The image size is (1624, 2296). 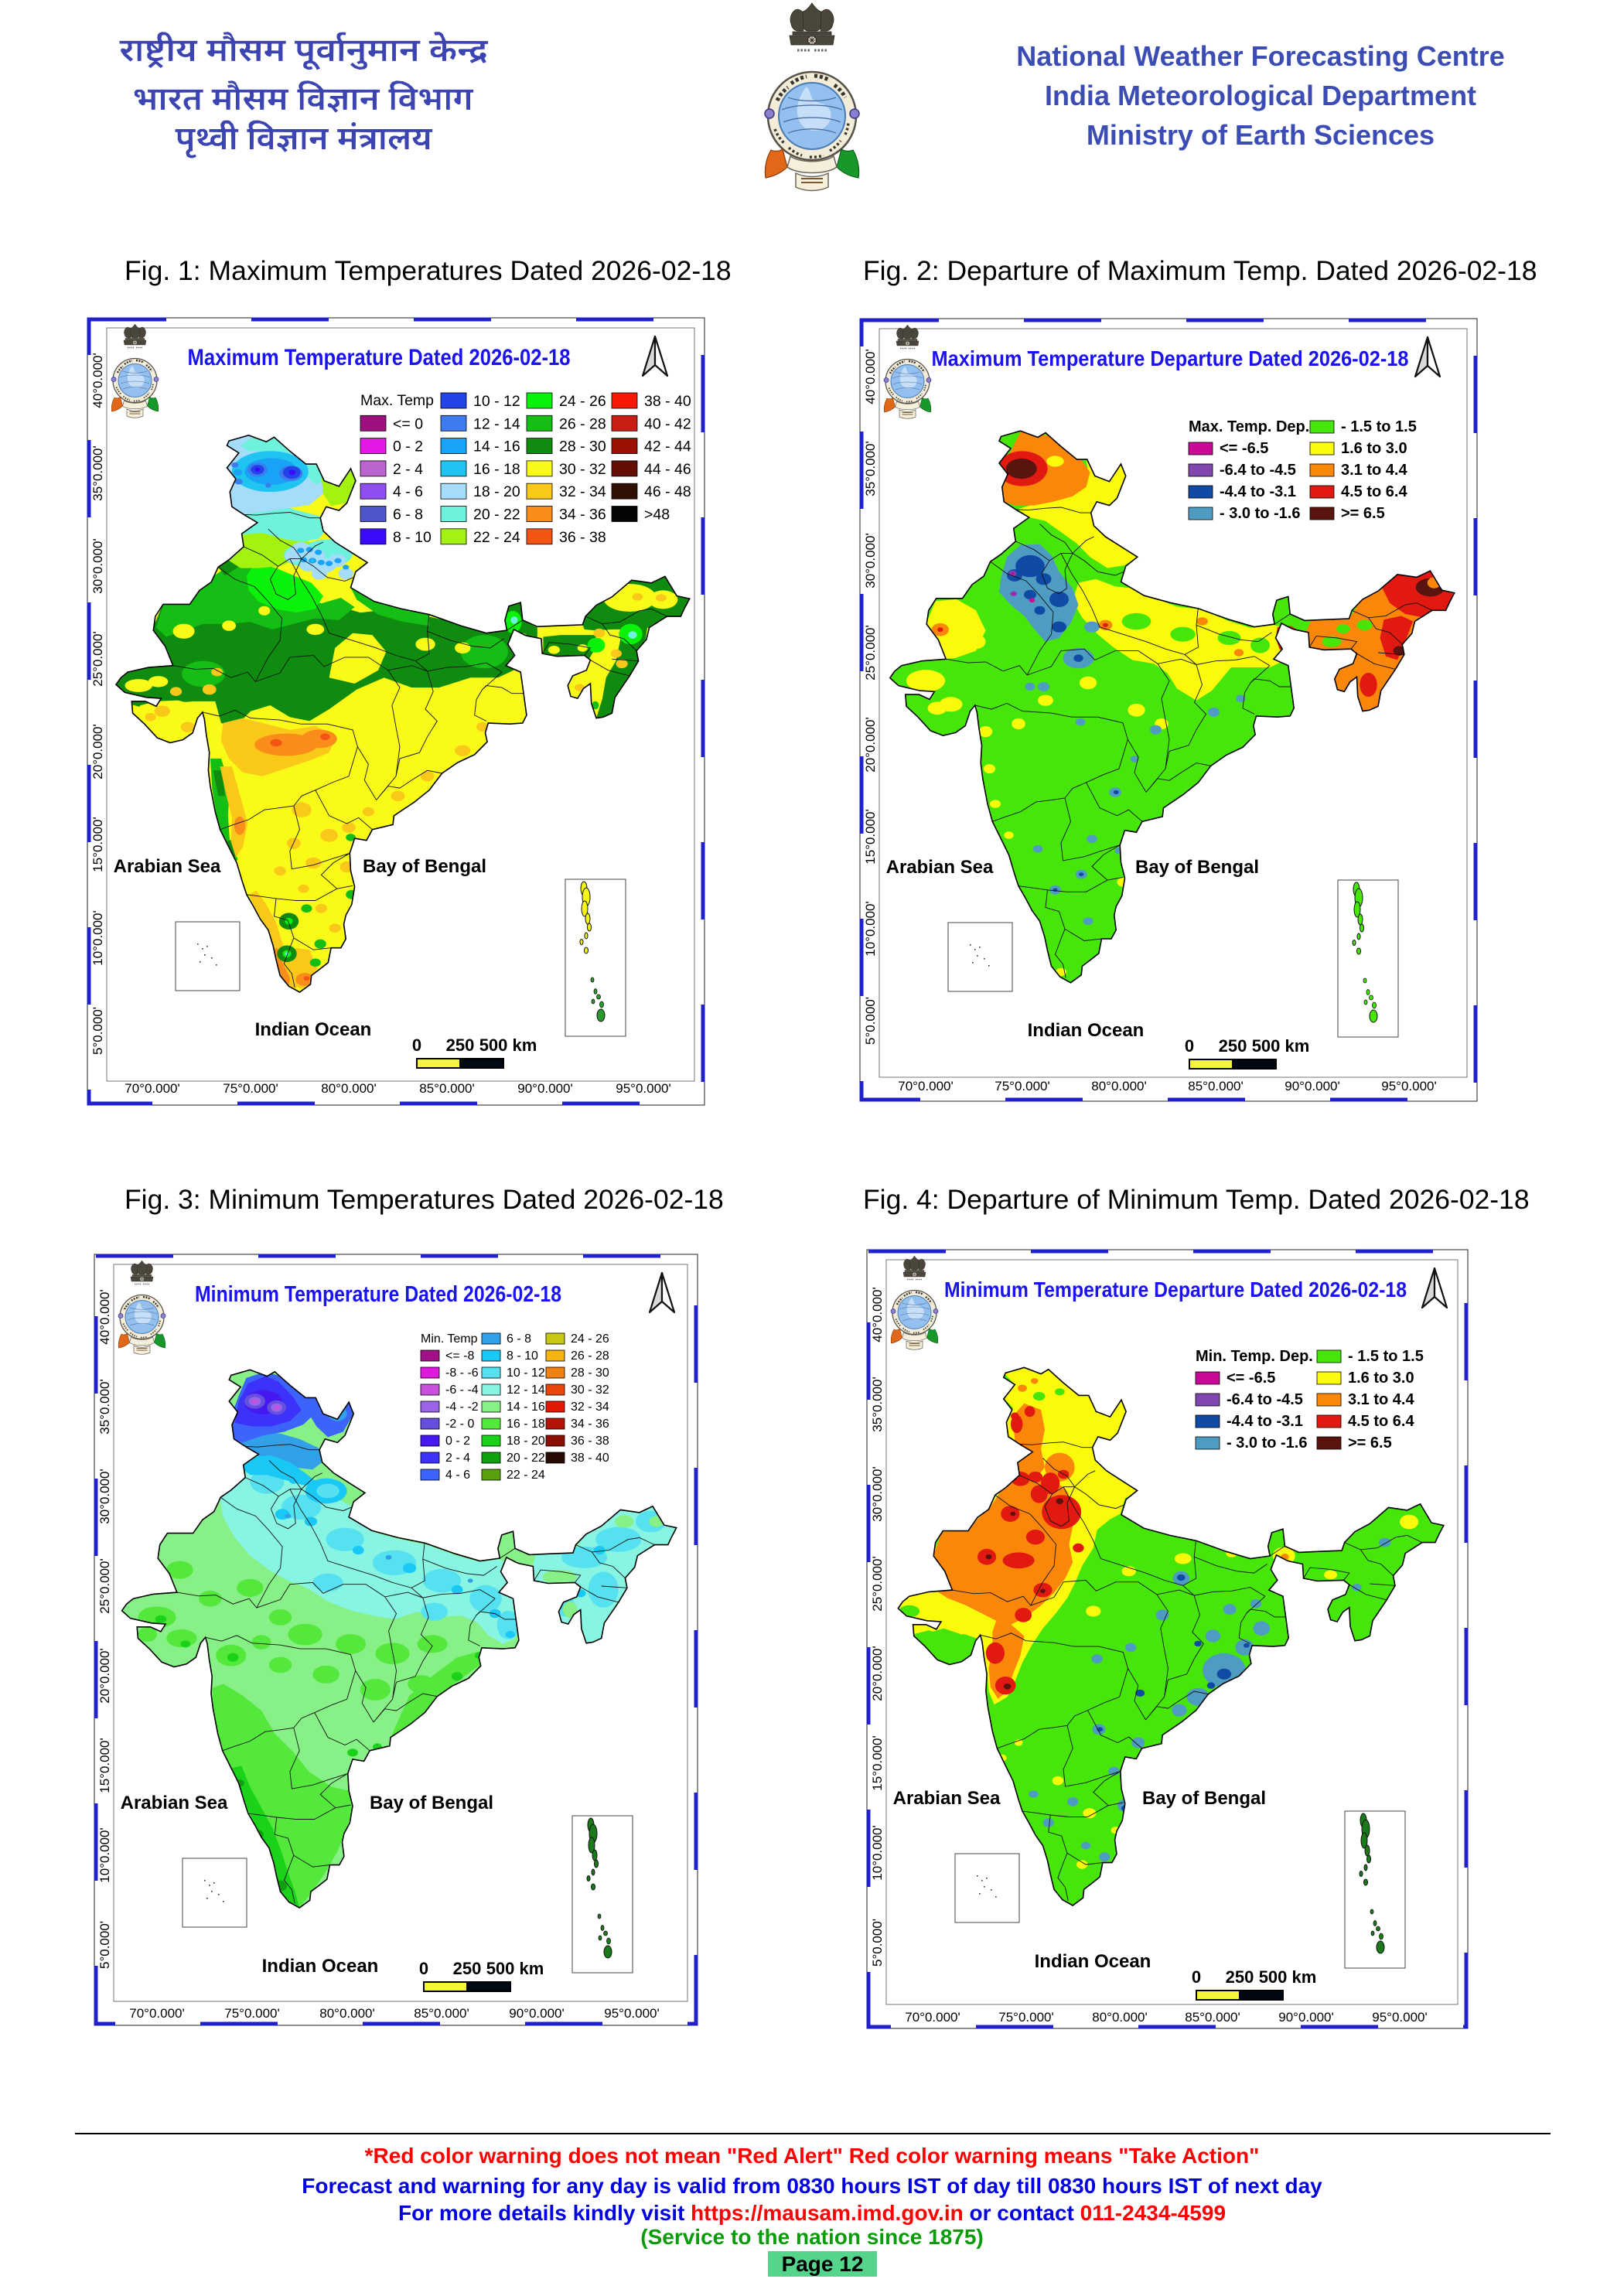 I want to click on svg-text: 40 - 42, so click(x=667, y=423).